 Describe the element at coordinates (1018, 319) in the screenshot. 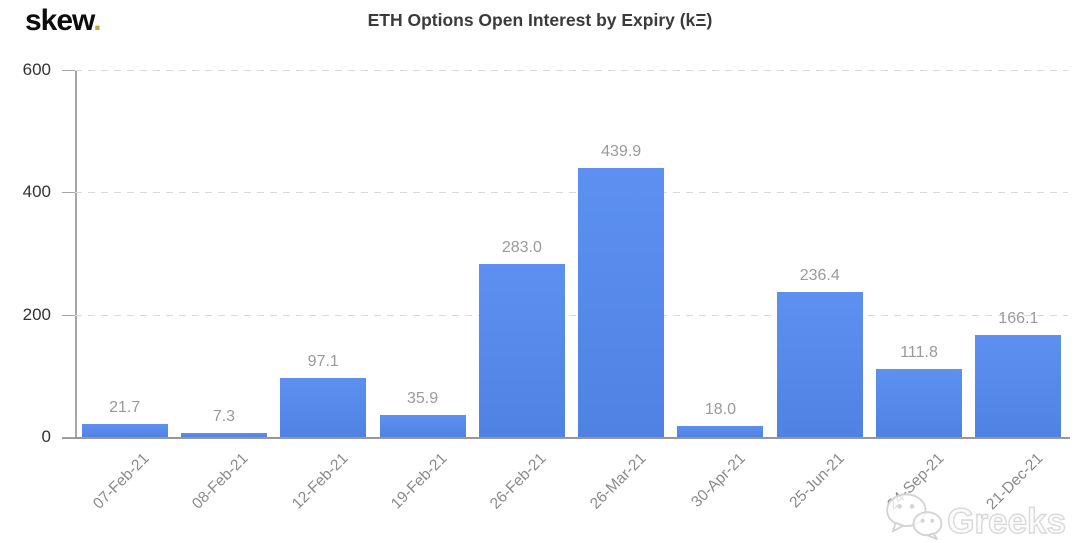

I see `bar-value-label: 166.1` at that location.